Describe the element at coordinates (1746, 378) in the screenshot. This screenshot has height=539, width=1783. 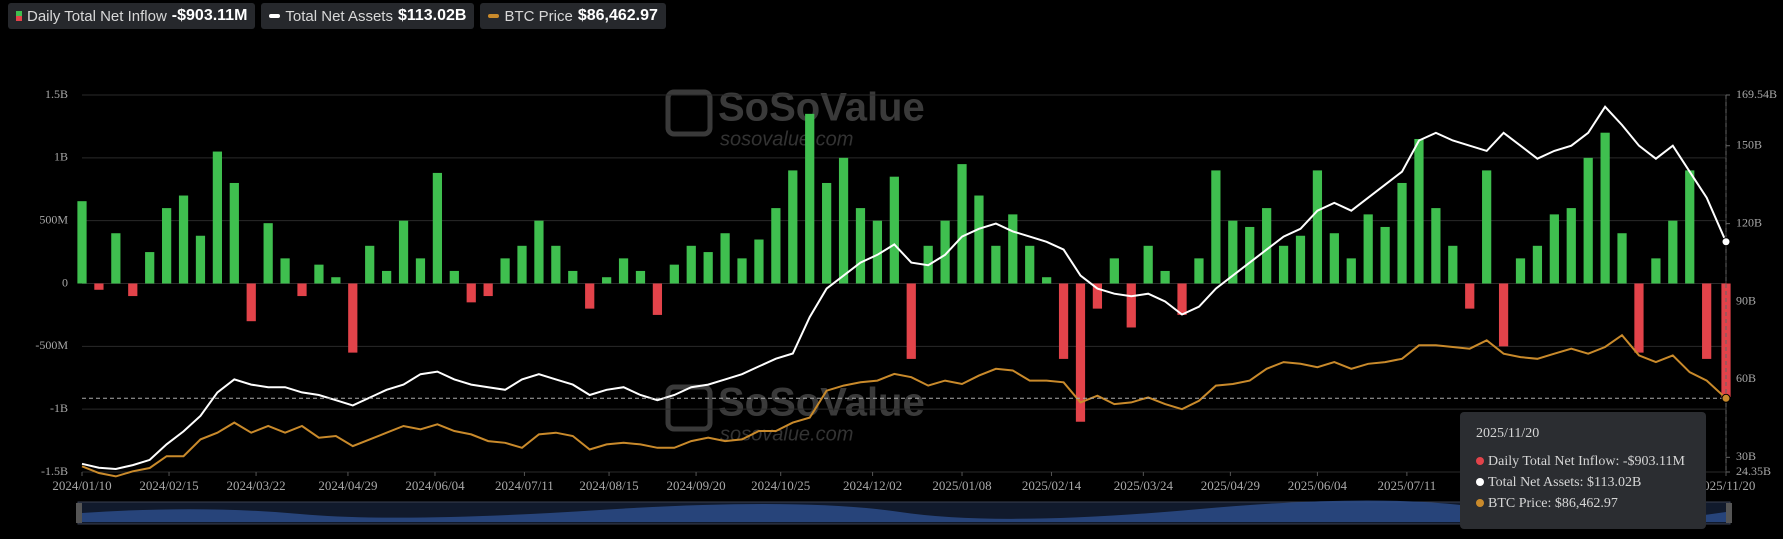
I see `y2-tick-label: 60B` at that location.